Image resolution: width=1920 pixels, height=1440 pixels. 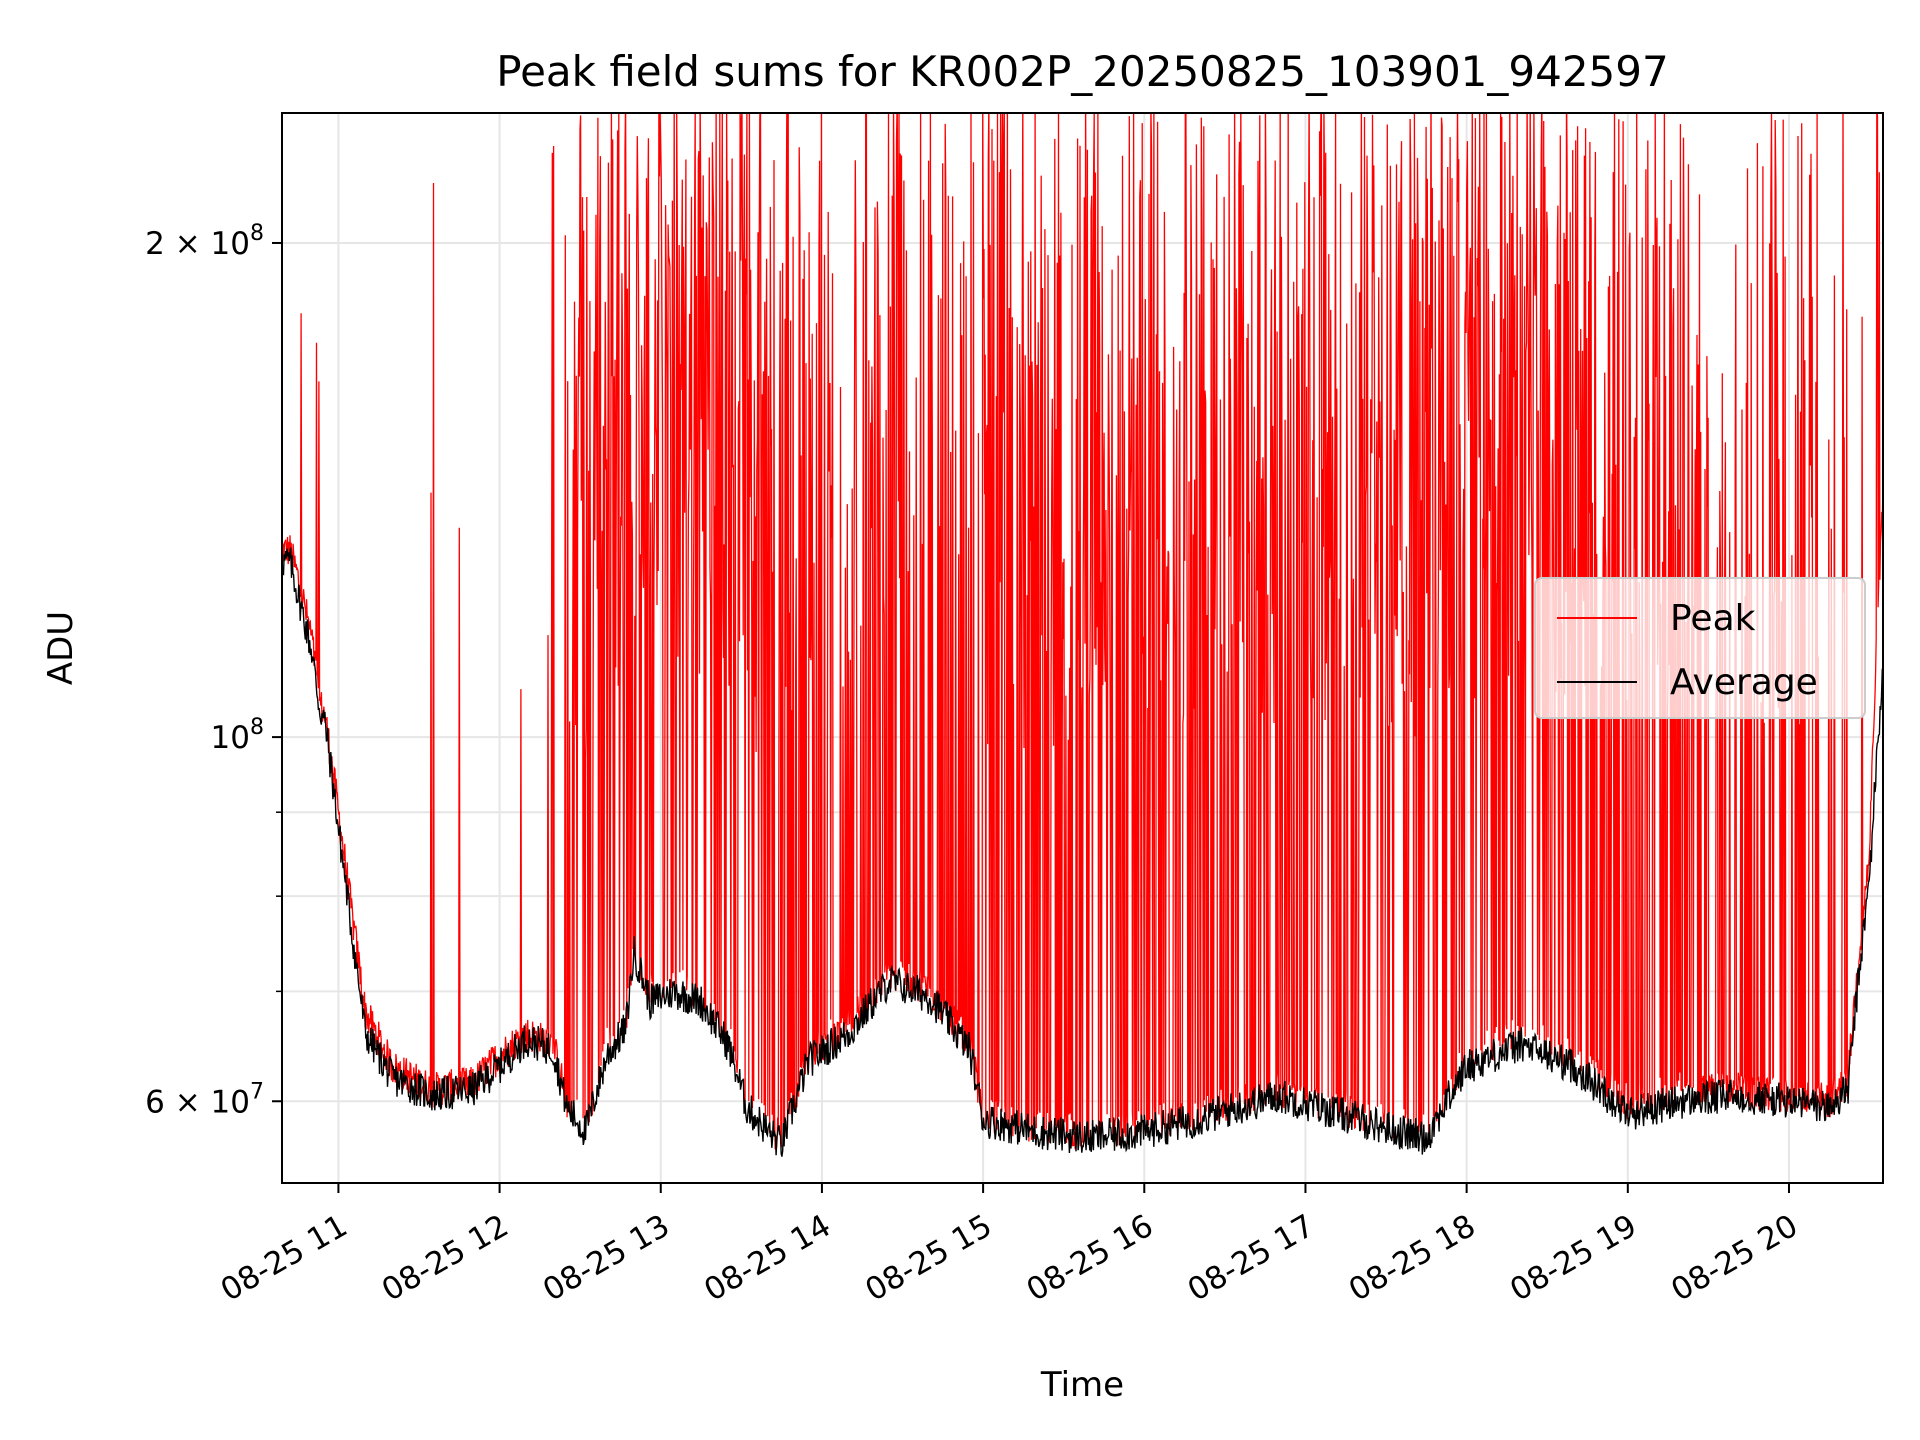 I want to click on legend-label-average: Average, so click(x=1744, y=682).